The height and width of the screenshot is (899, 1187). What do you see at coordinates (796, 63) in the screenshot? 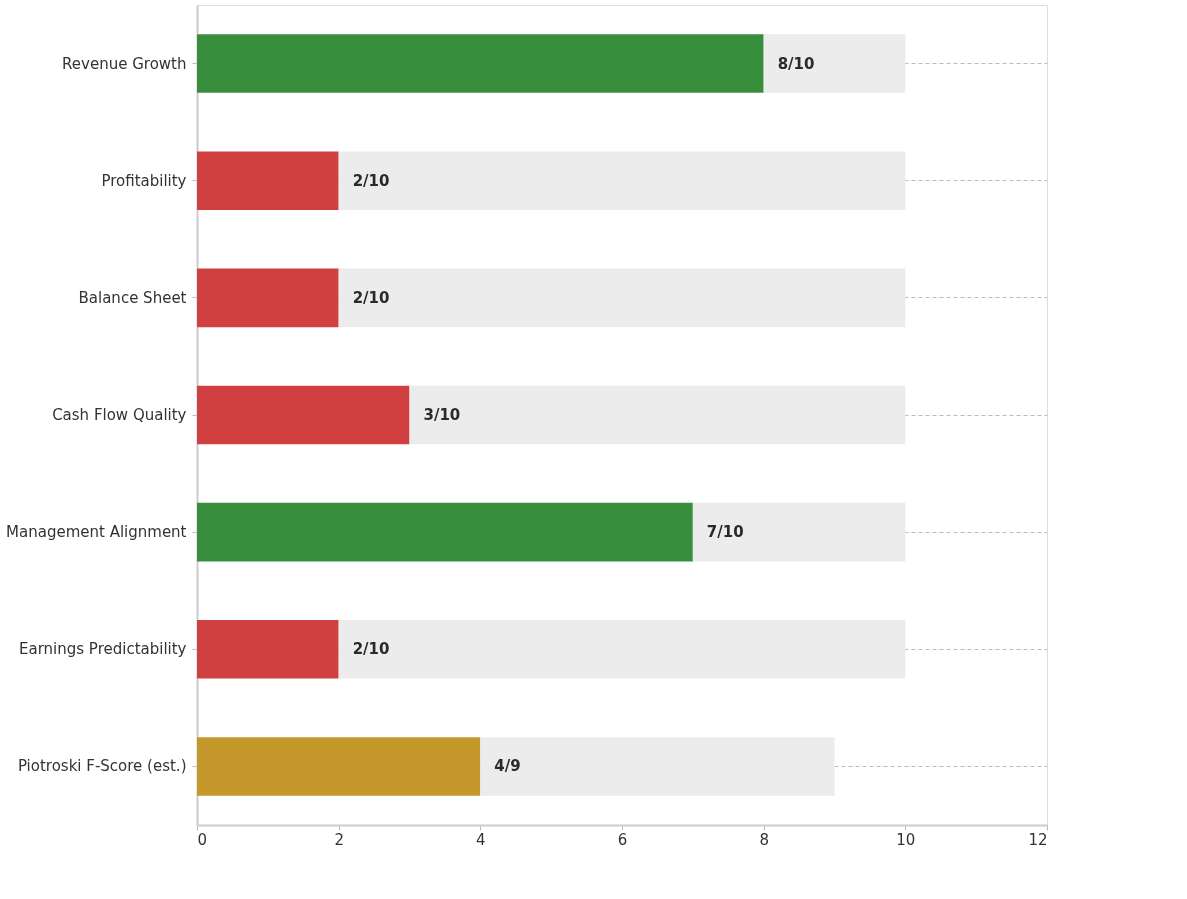
I see `annotation: 8/10` at bounding box center [796, 63].